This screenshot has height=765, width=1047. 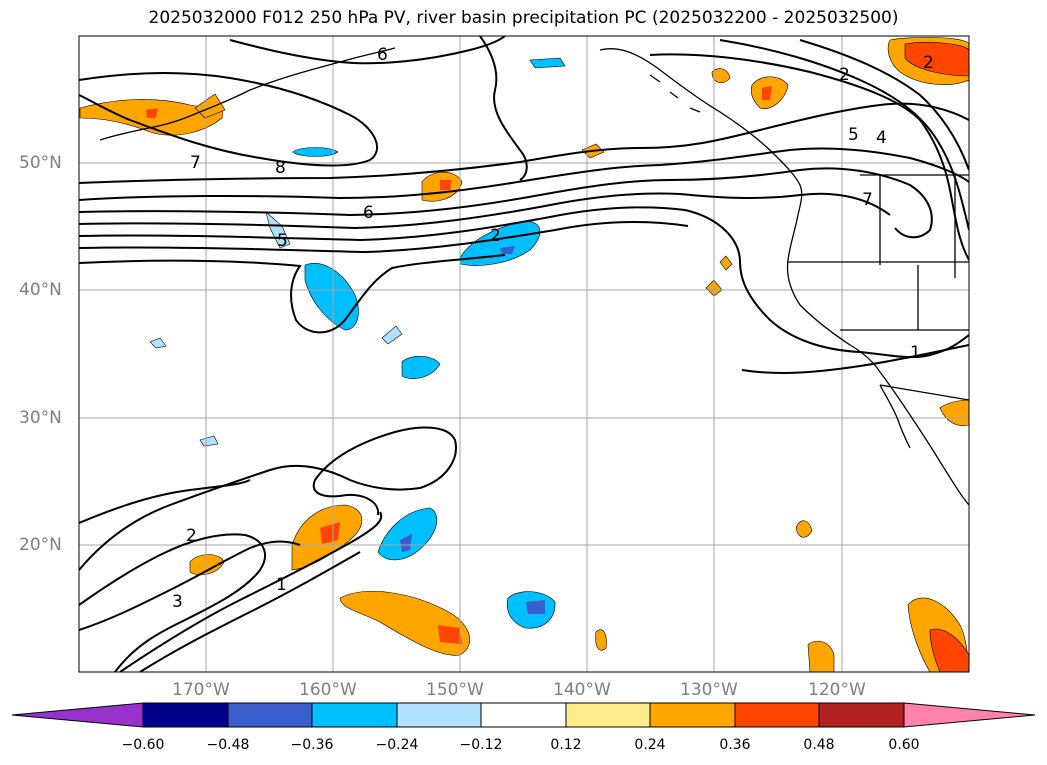 What do you see at coordinates (523, 715) in the screenshot?
I see `colorbar` at bounding box center [523, 715].